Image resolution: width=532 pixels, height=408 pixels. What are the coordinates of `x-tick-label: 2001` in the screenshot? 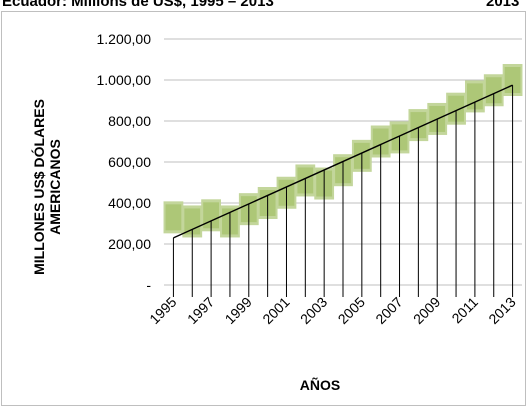 It's located at (275, 310).